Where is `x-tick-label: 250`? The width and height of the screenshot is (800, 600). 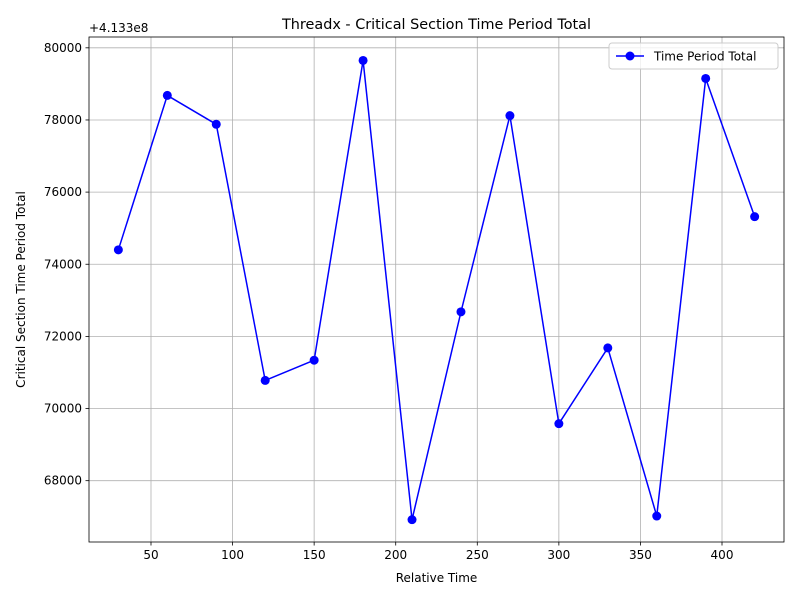 x-tick-label: 250 is located at coordinates (477, 555).